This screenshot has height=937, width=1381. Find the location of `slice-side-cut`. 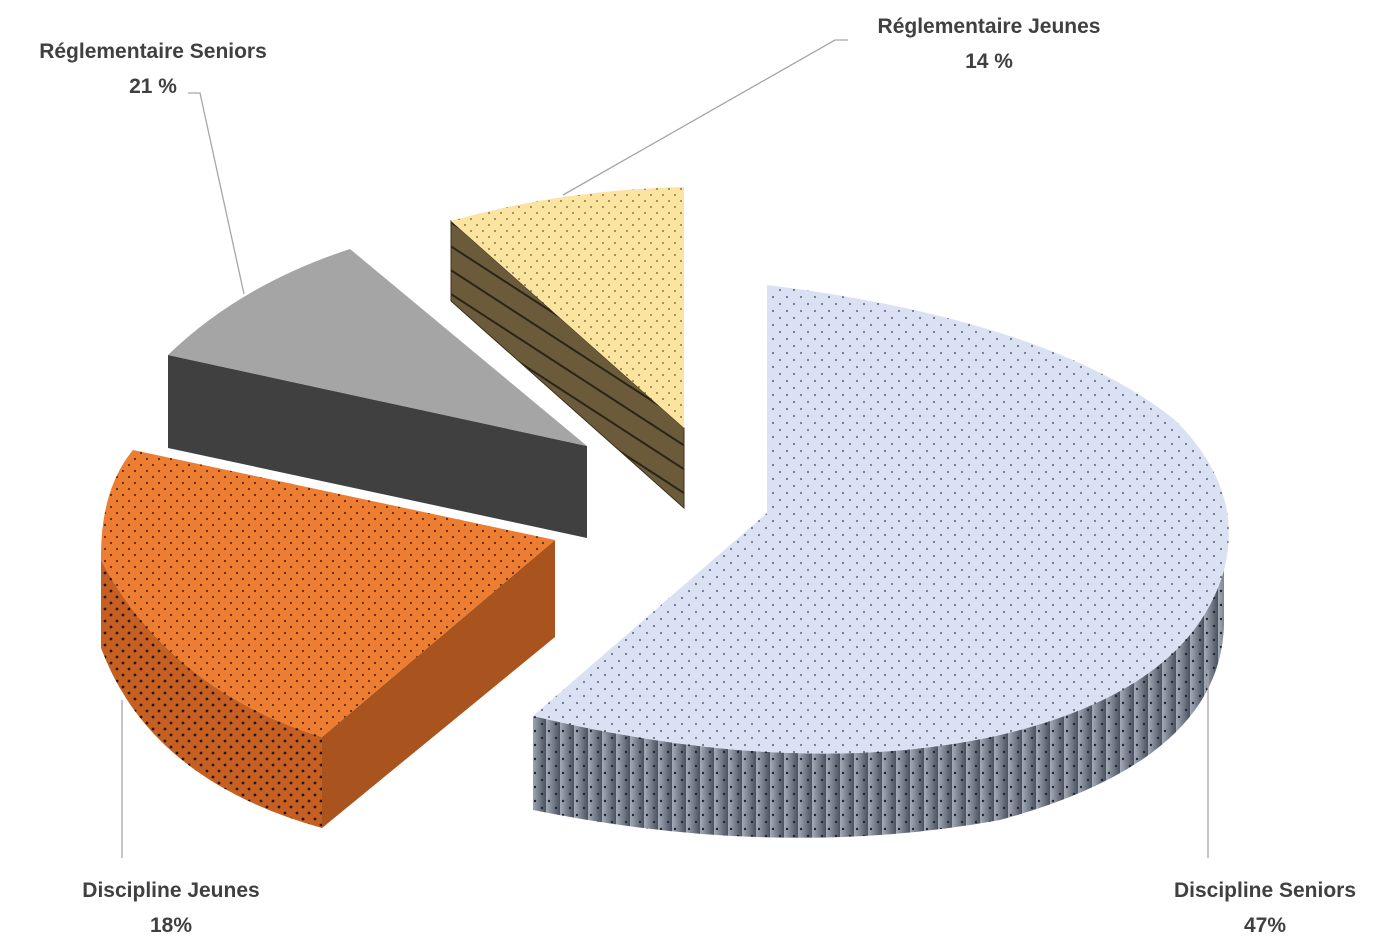

slice-side-cut is located at coordinates (438, 684).